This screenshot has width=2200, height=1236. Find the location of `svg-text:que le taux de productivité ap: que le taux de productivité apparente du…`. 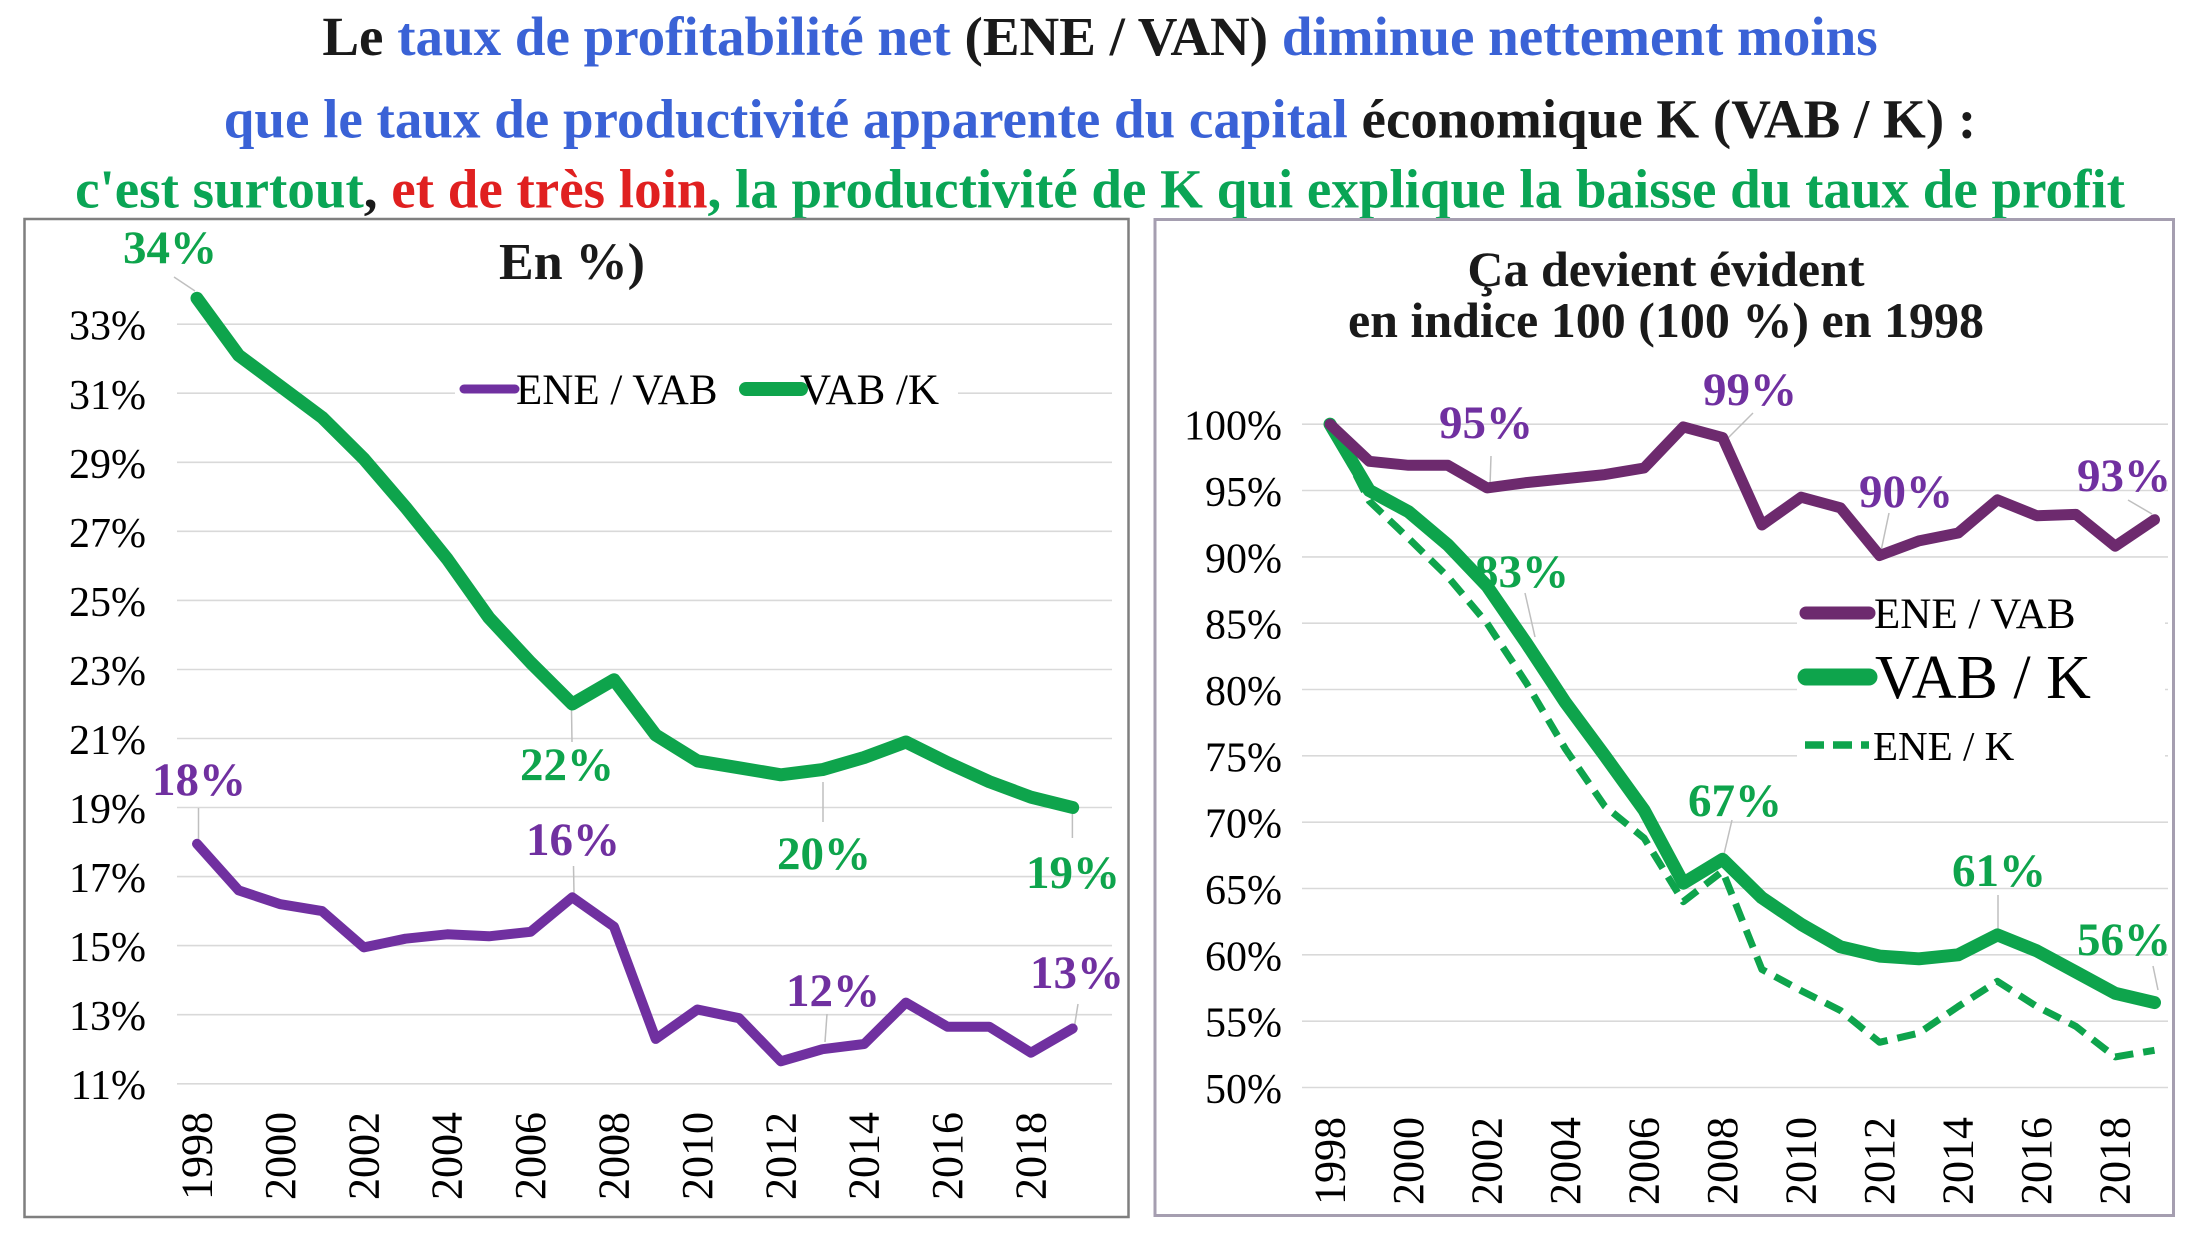

svg-text:que le taux de productivité ap: que le taux de productivité apparente du… is located at coordinates (1100, 119).